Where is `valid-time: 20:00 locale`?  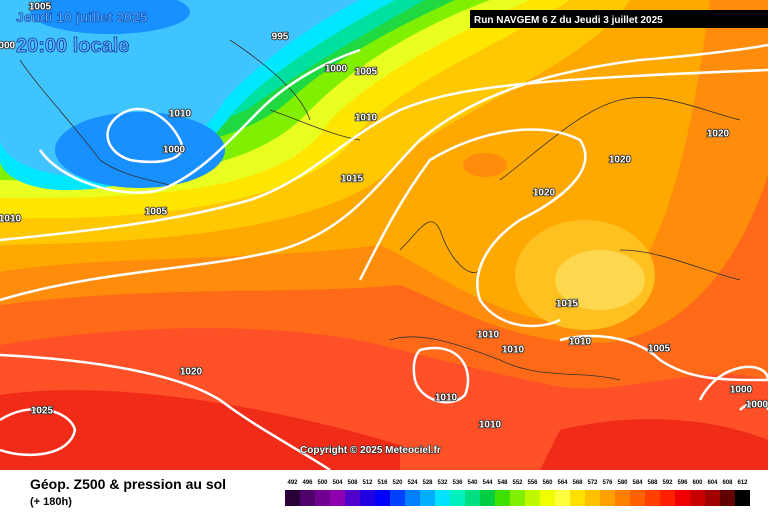 valid-time: 20:00 locale is located at coordinates (72, 46).